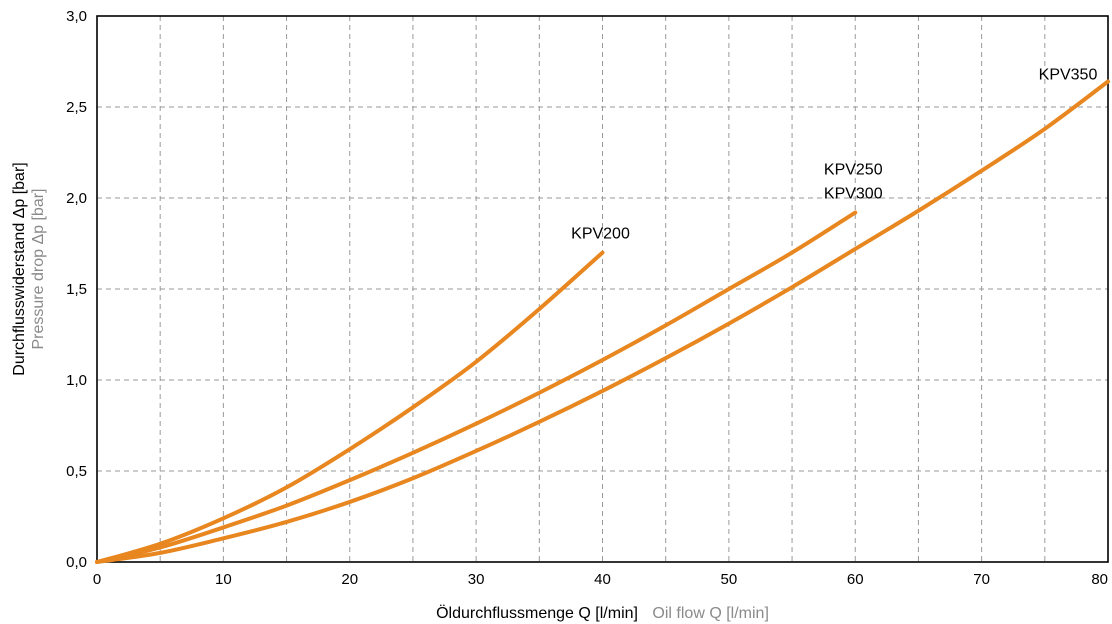 The width and height of the screenshot is (1112, 624). What do you see at coordinates (1068, 75) in the screenshot?
I see `series-label: KPV350` at bounding box center [1068, 75].